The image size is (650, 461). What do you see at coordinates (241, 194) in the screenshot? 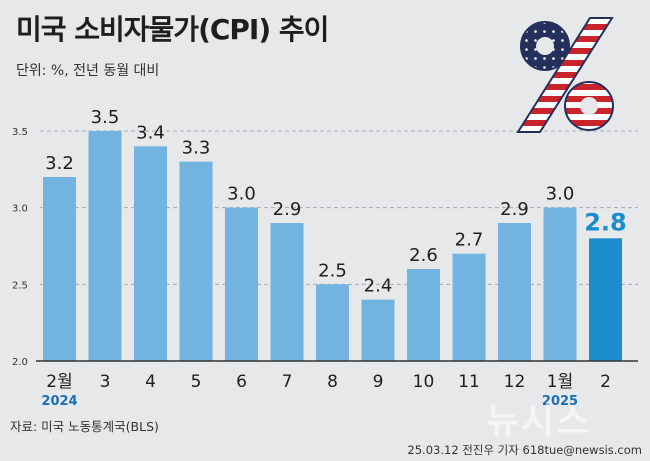
I see `data-label-4: 3.0` at bounding box center [241, 194].